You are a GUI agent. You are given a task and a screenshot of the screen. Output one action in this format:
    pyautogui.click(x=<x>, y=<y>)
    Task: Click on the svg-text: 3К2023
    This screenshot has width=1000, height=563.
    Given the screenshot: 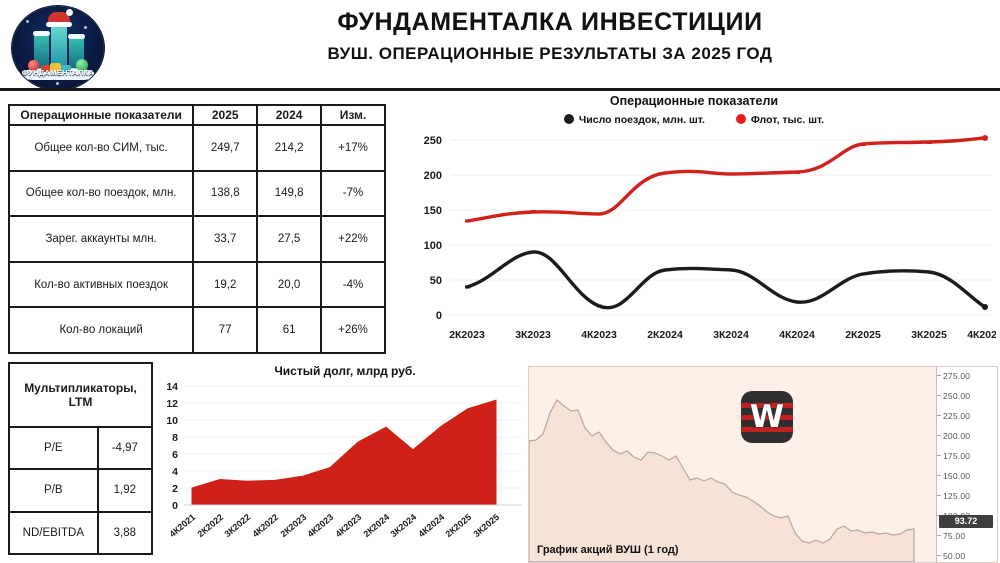 What is the action you would take?
    pyautogui.click(x=533, y=335)
    